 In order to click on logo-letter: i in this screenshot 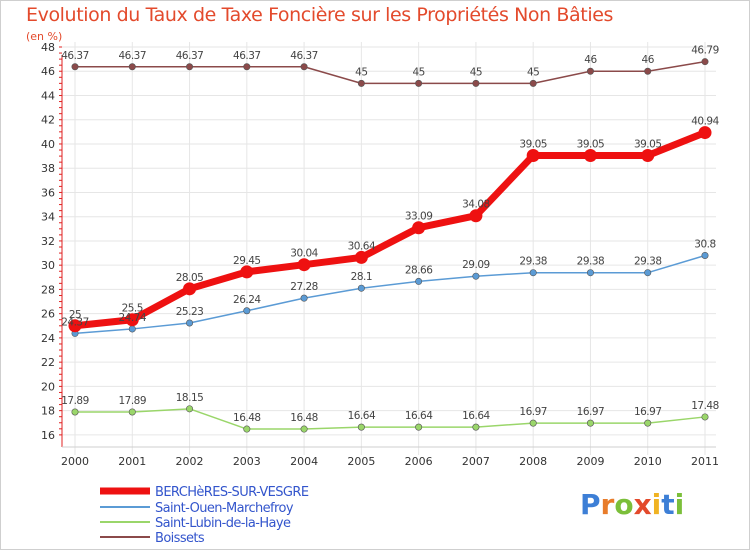, I will do `click(656, 504)`.